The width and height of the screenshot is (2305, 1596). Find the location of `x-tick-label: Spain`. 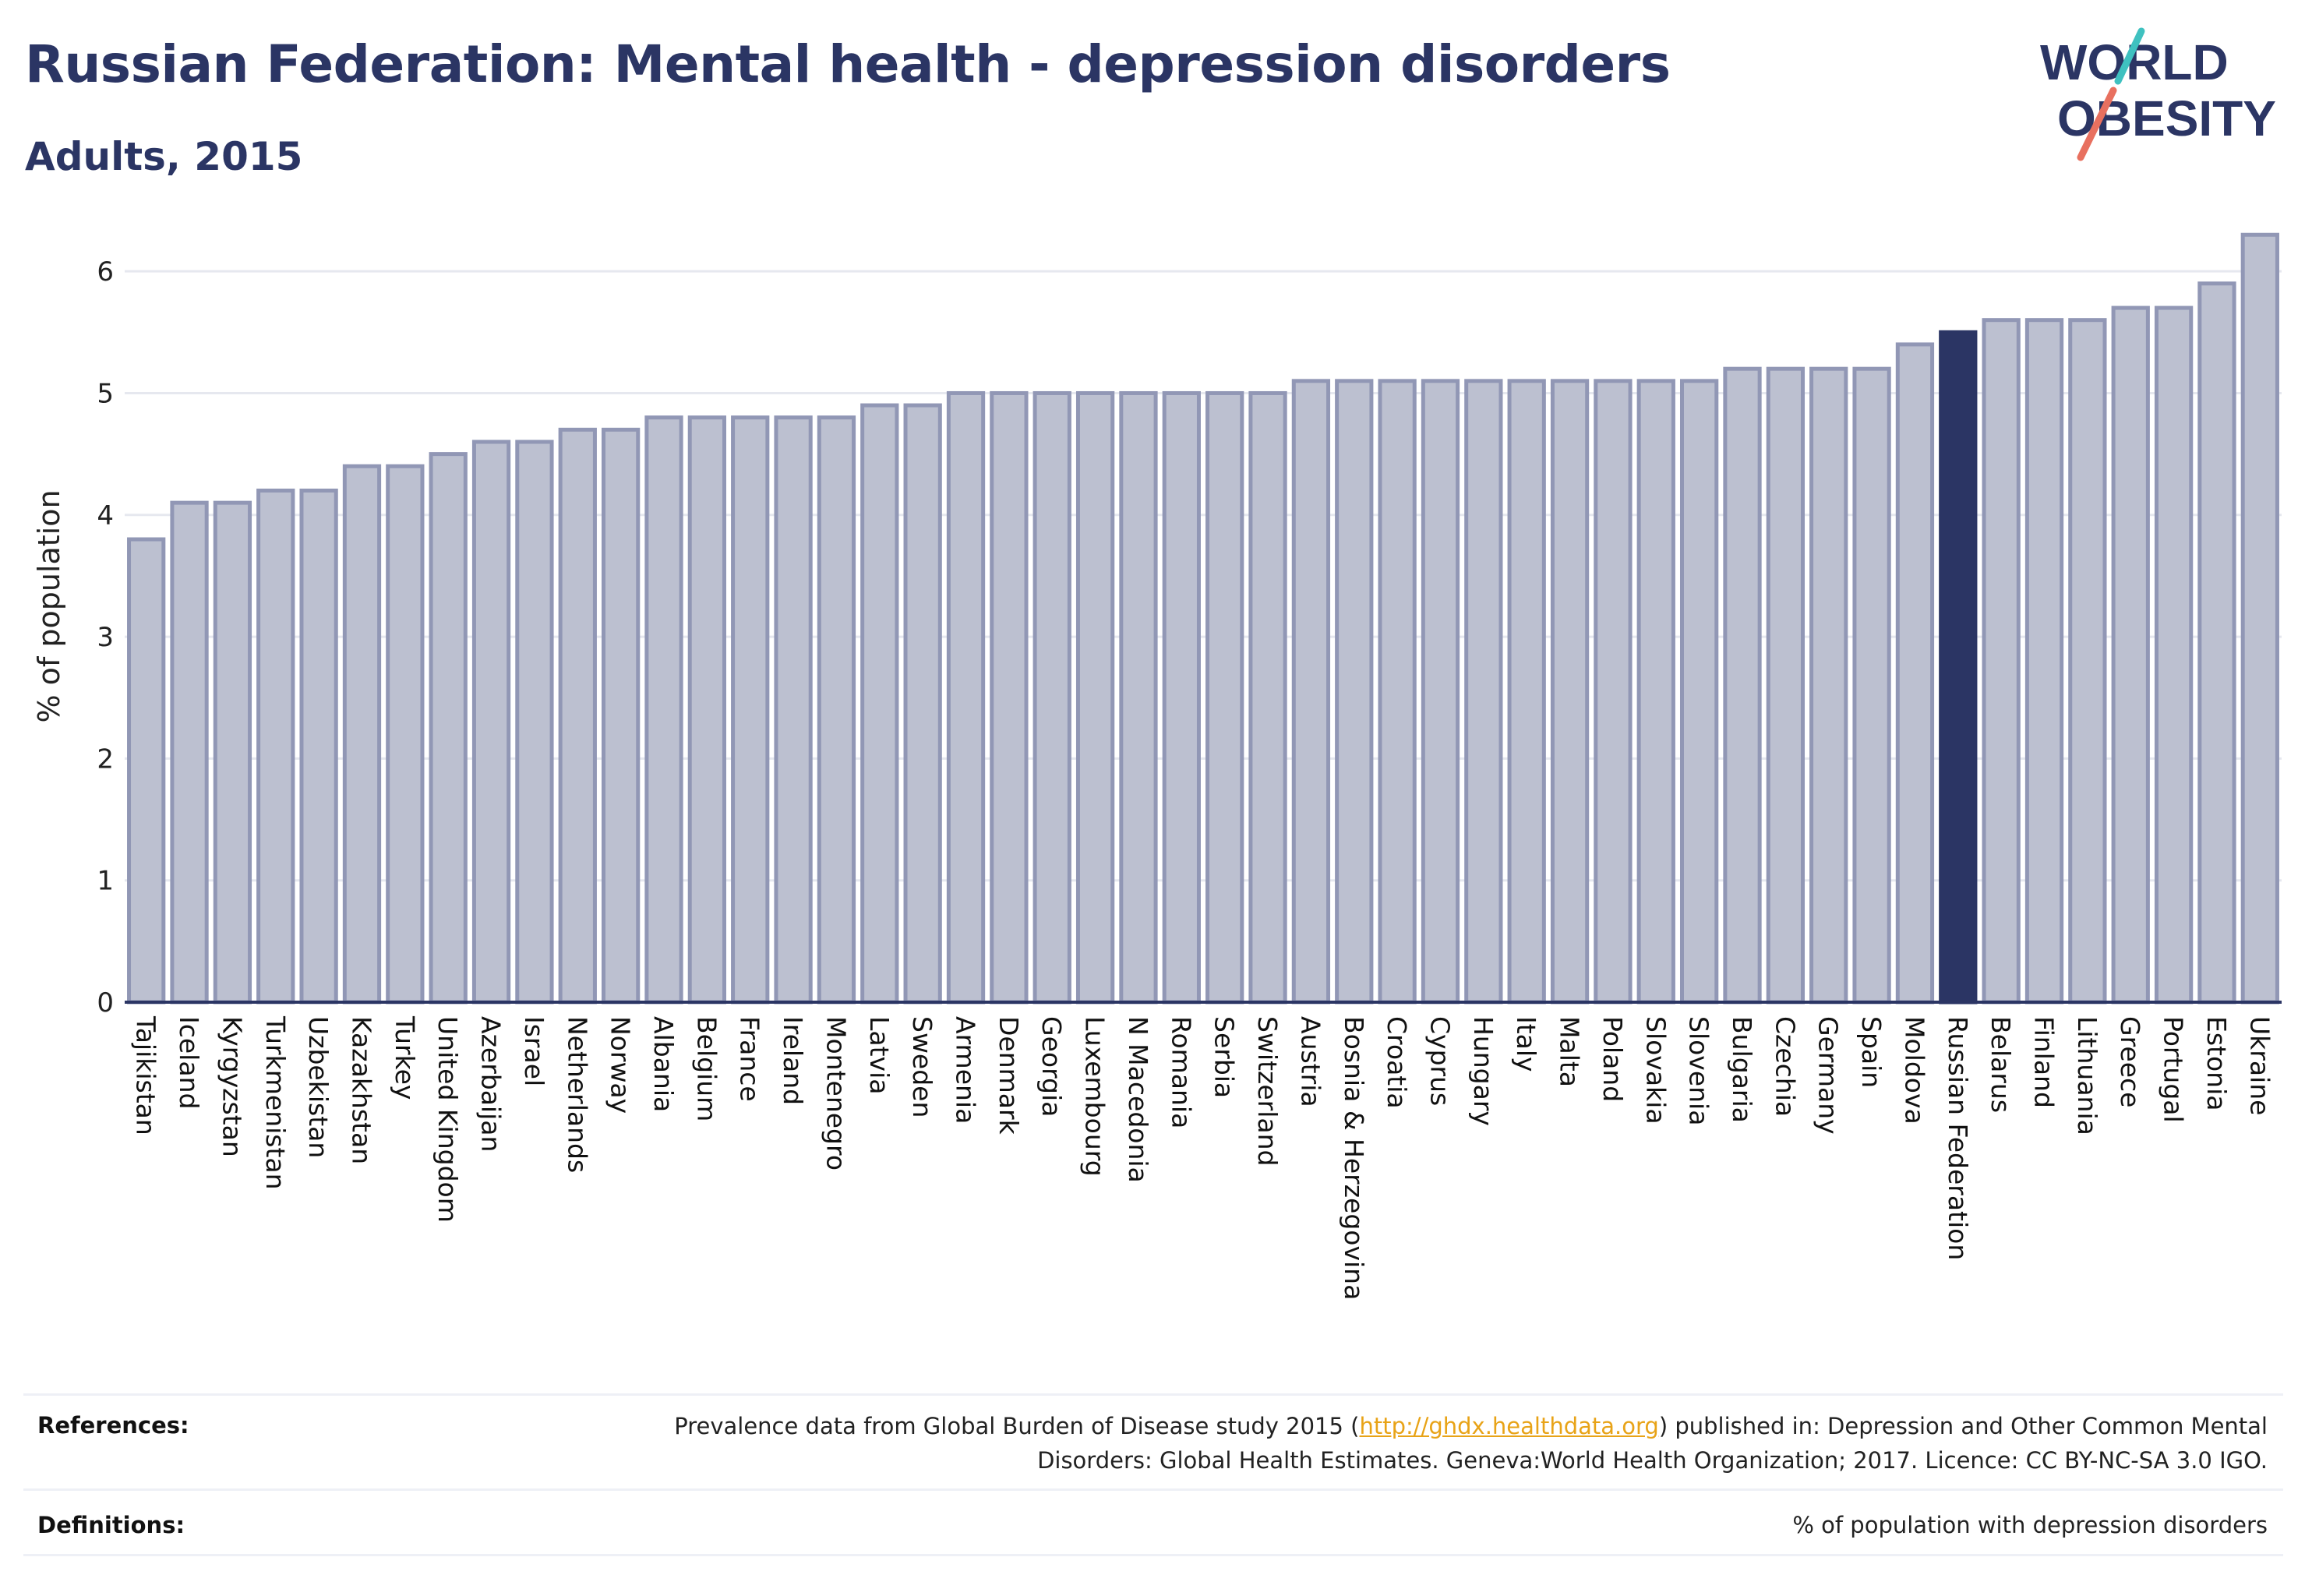

x-tick-label: Spain is located at coordinates (1871, 1052).